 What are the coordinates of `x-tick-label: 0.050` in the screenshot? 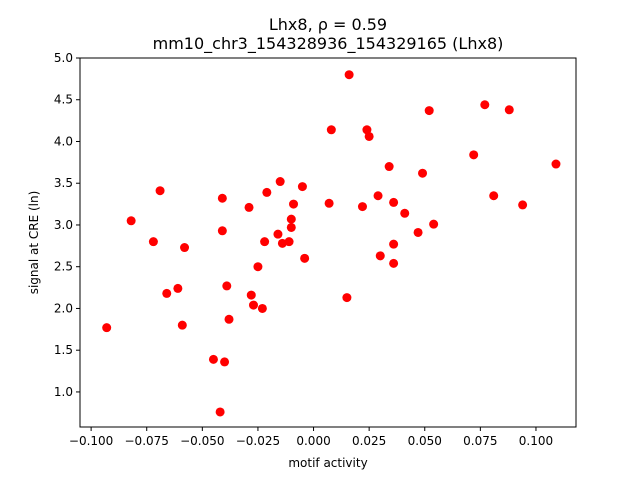 It's located at (425, 441).